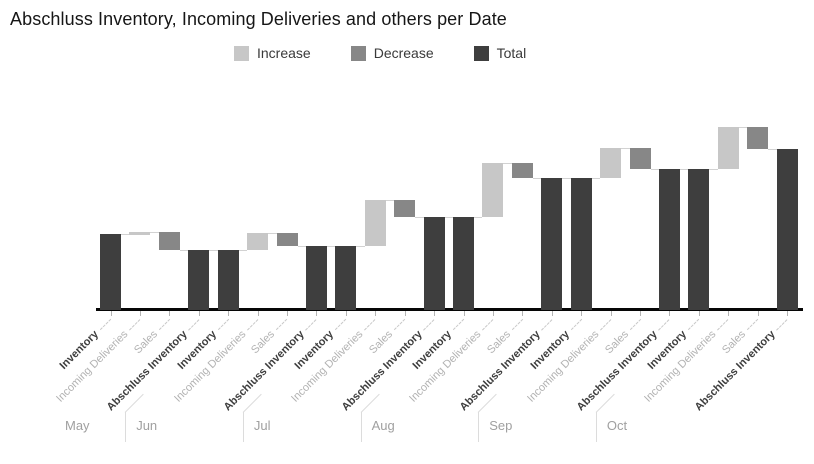 The height and width of the screenshot is (464, 814). Describe the element at coordinates (241, 53) in the screenshot. I see `increase-swatch-icon` at that location.